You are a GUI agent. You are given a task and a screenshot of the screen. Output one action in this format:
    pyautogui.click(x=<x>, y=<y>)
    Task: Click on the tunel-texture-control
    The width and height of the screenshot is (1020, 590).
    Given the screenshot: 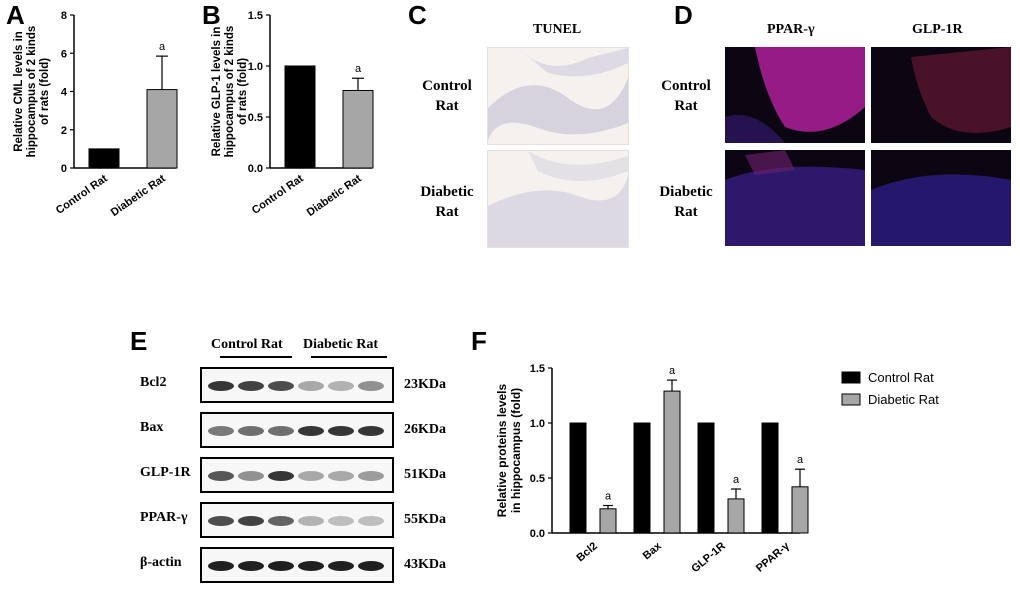 What is the action you would take?
    pyautogui.click(x=558, y=94)
    